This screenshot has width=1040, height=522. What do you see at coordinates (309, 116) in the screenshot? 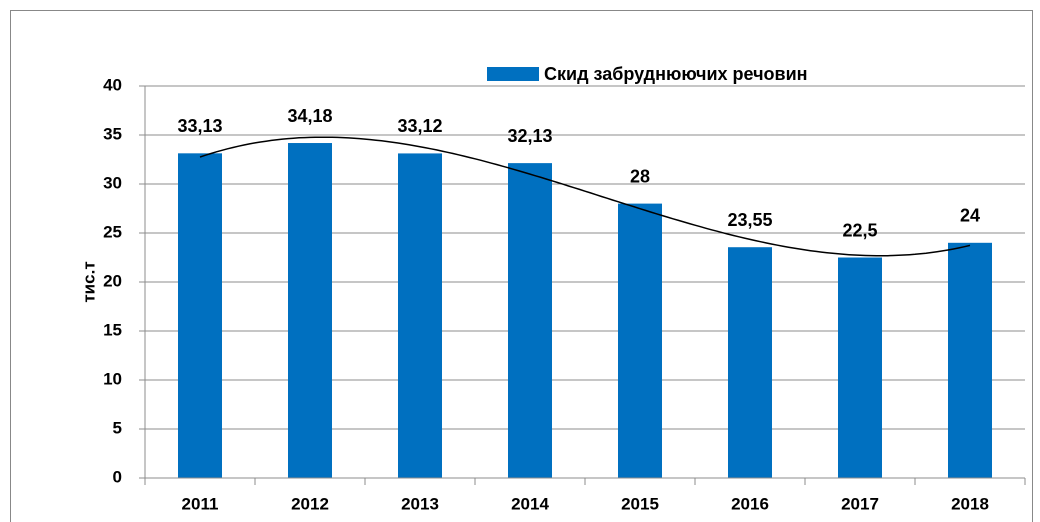
I see `value-label: 34,18` at bounding box center [309, 116].